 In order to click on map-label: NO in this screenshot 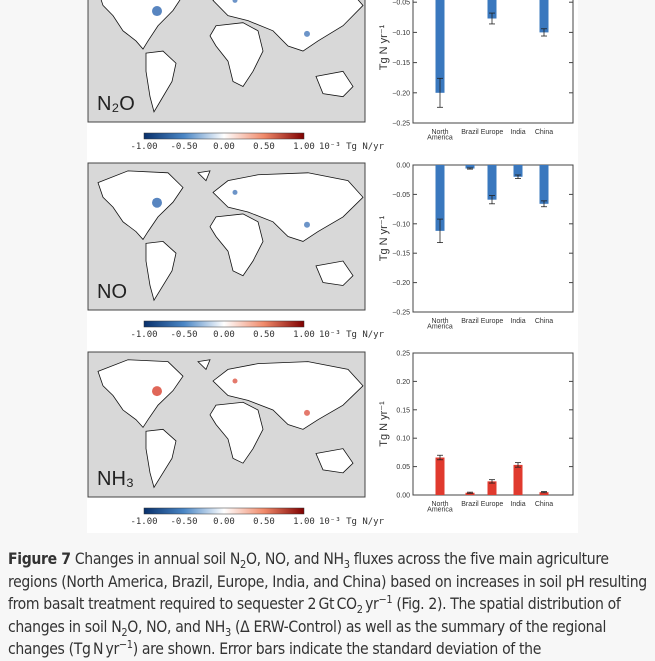, I will do `click(112, 292)`.